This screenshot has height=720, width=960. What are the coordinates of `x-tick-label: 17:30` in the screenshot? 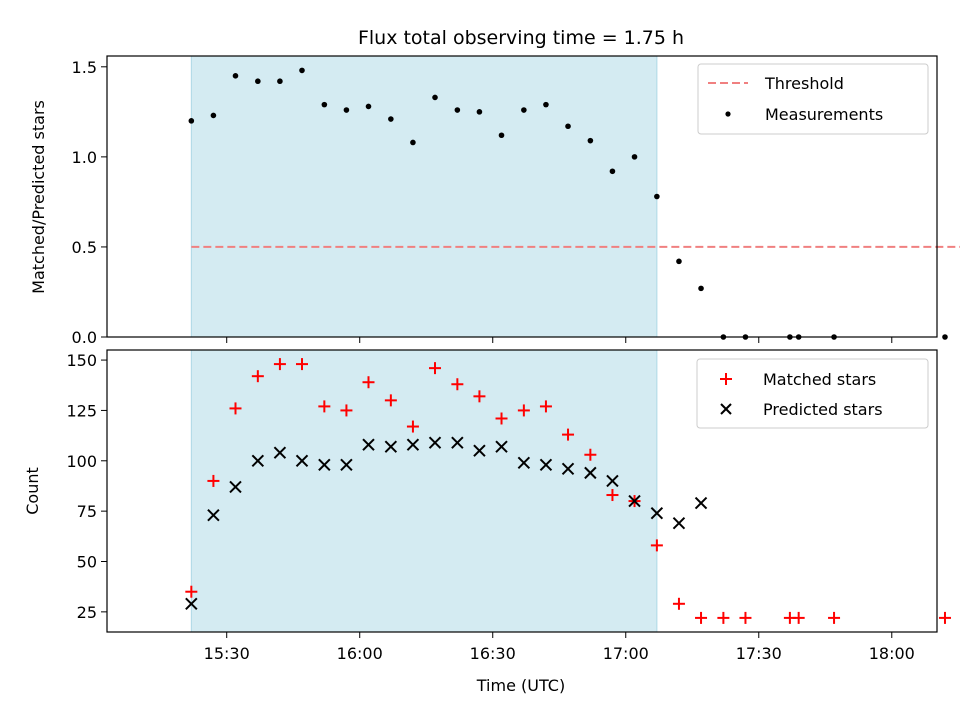 It's located at (759, 653).